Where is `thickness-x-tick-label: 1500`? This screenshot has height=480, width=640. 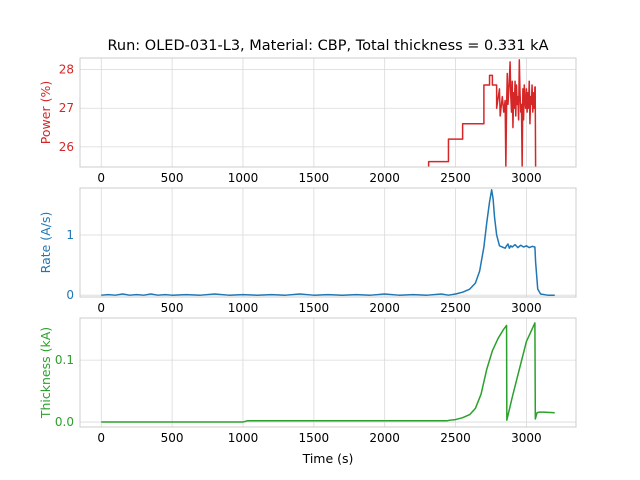
thickness-x-tick-label: 1500 is located at coordinates (314, 438).